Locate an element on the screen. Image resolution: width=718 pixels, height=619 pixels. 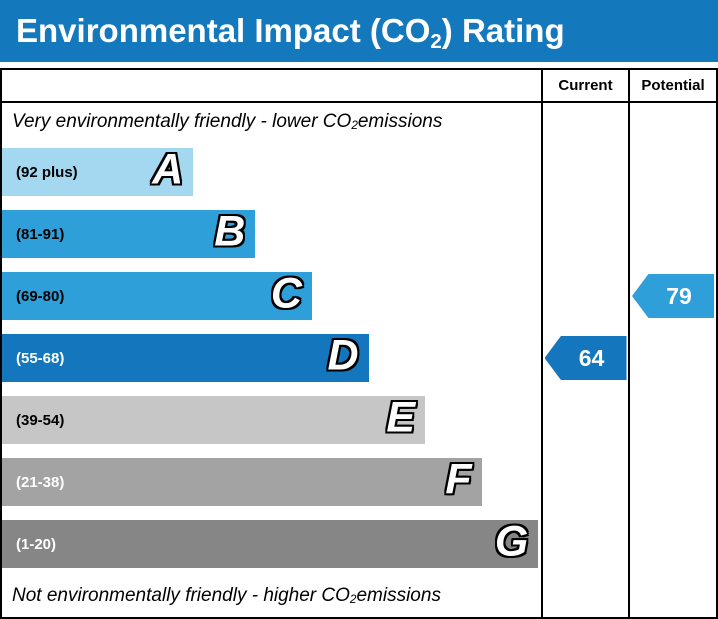
band-row-e: (39-54) E is located at coordinates (271, 420).